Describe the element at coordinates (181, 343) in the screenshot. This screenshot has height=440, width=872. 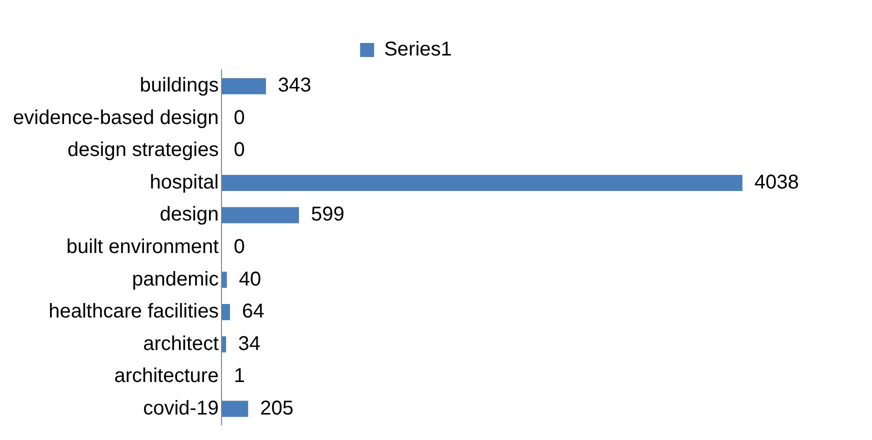
I see `y-tick-label: architect` at that location.